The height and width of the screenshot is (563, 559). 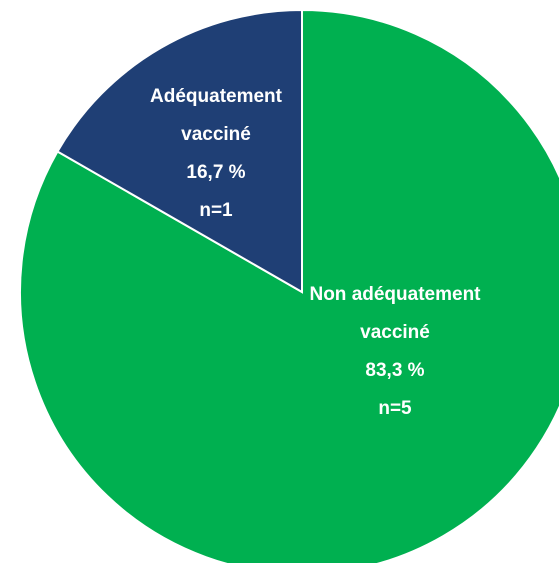 I want to click on slice-label: Adéquatement vacciné 16,7 % n=1, so click(x=216, y=154).